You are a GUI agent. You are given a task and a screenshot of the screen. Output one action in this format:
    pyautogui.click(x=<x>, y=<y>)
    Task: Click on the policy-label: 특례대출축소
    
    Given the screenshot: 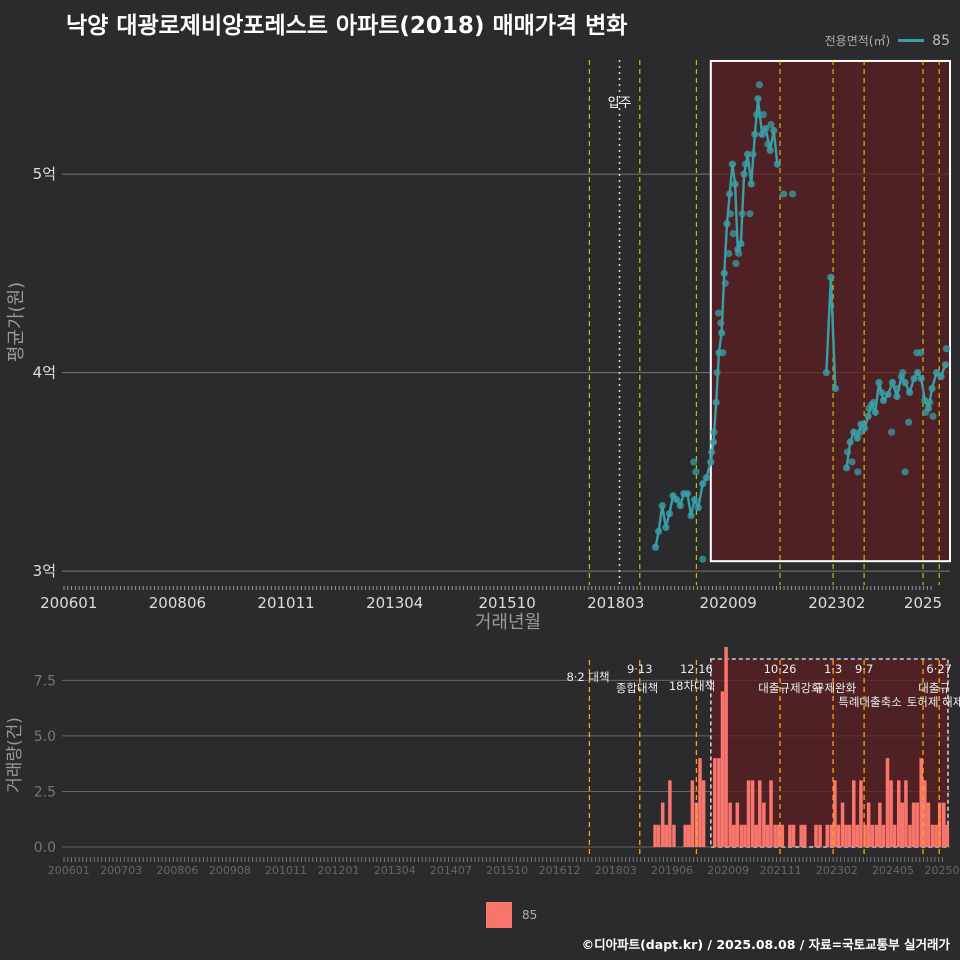 What is the action you would take?
    pyautogui.click(x=869, y=702)
    